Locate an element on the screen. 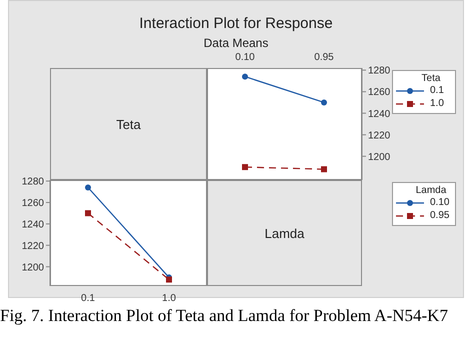 Image resolution: width=474 pixels, height=339 pixels. x-axis-title: Lamda is located at coordinates (284, 233).